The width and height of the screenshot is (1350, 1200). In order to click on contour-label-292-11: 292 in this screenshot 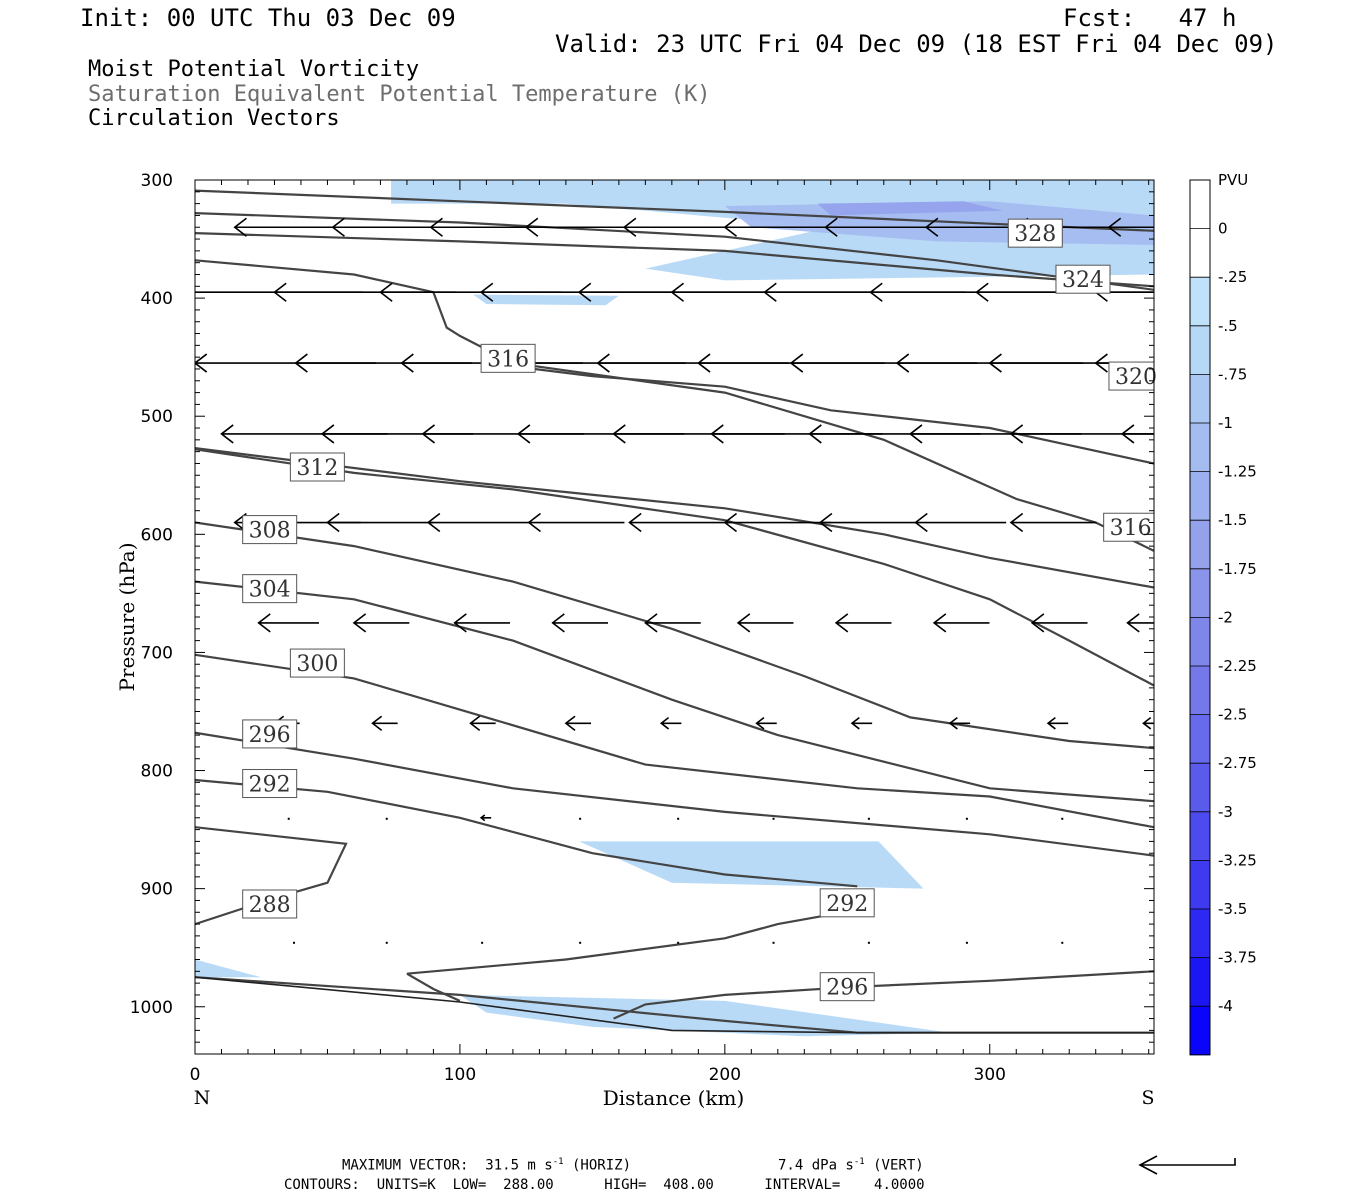, I will do `click(270, 785)`.